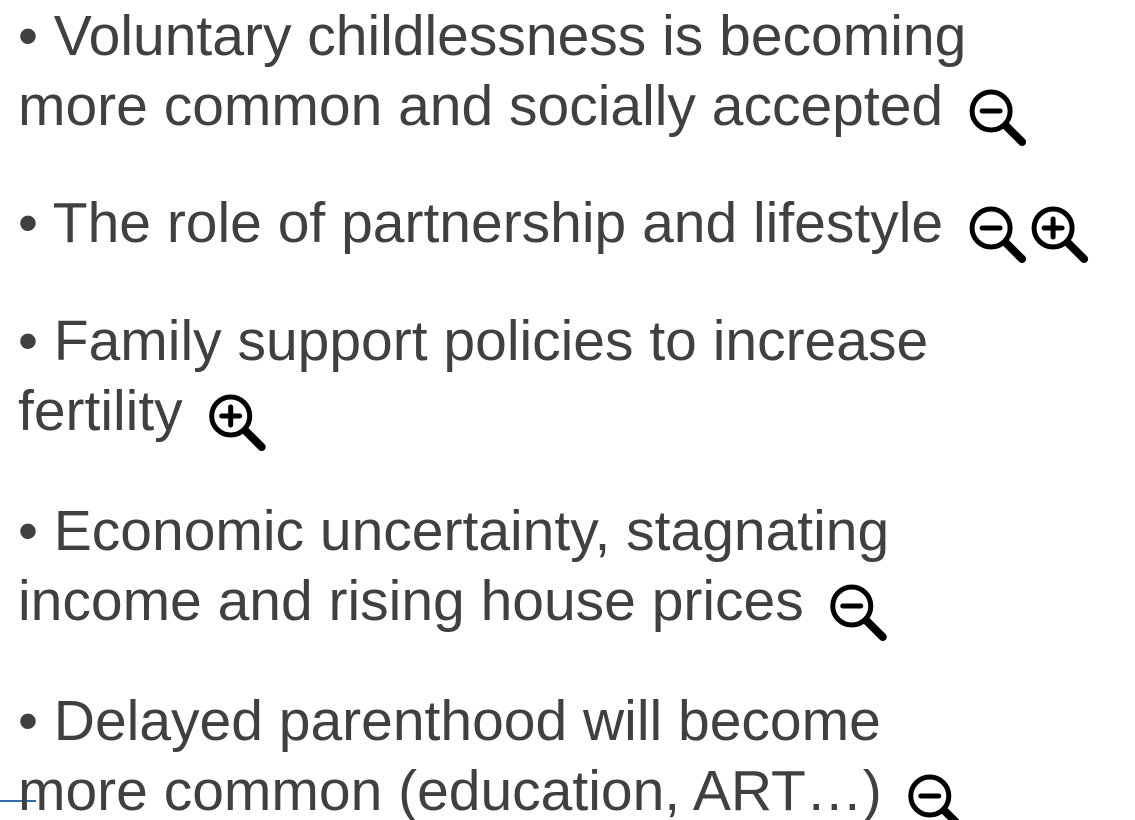  Describe the element at coordinates (100, 411) in the screenshot. I see `bullet-text-line: fertility` at that location.